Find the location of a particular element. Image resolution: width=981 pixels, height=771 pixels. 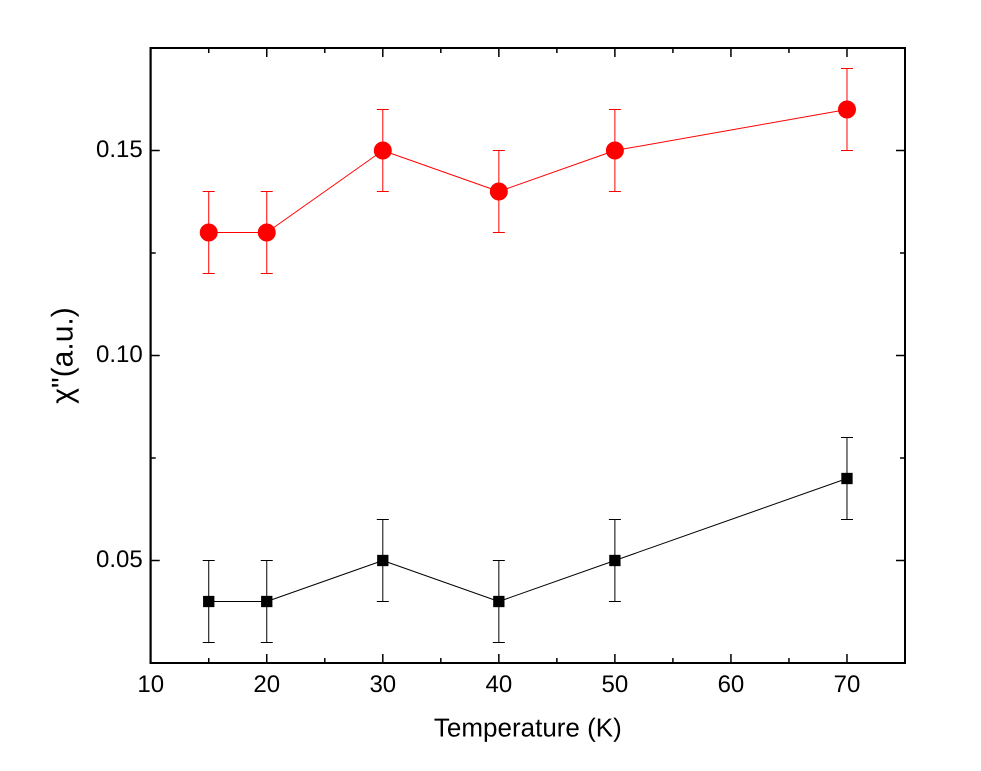

y-tick-label: 0.05 is located at coordinates (119, 560).